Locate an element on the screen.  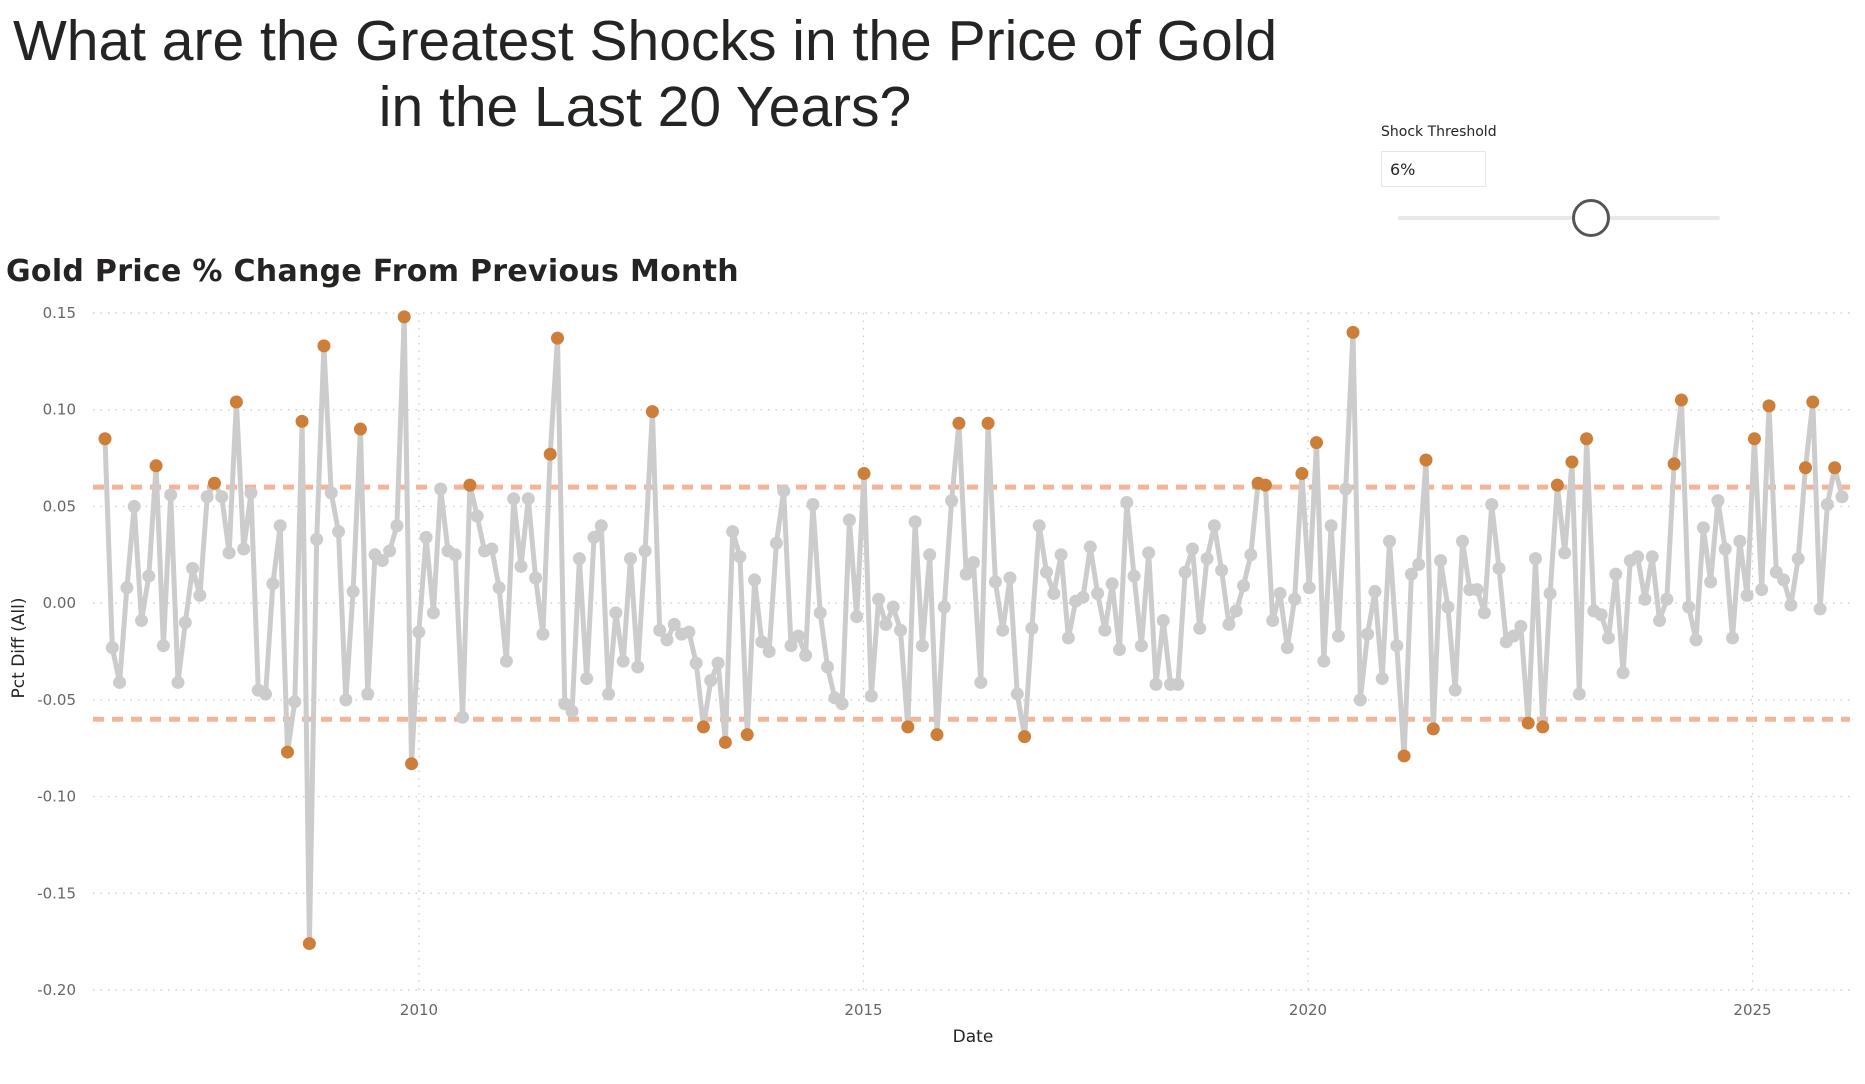
shock-threshold-slider-track is located at coordinates (1559, 218).